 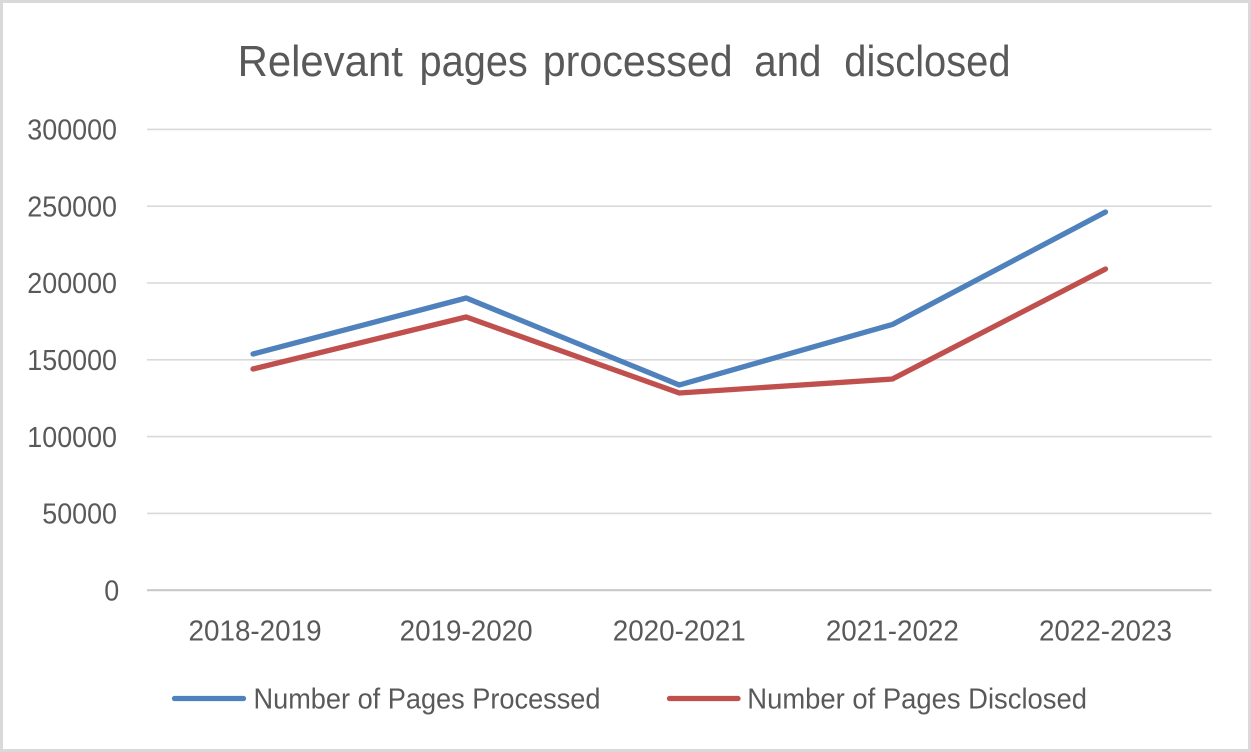 I want to click on svg-text: pages, so click(x=474, y=61).